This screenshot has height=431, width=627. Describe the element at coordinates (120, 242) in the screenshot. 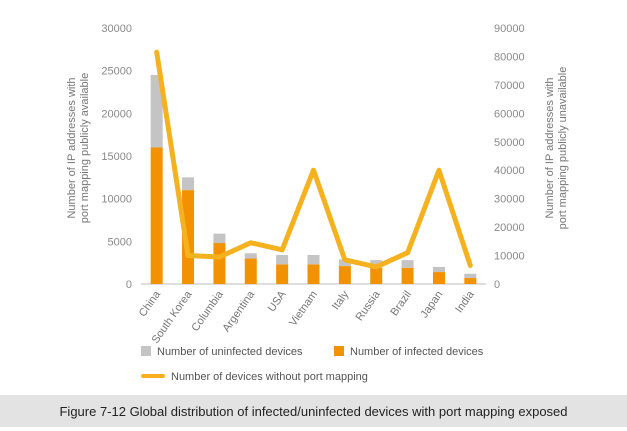

I see `left-tick-label: 5000` at that location.